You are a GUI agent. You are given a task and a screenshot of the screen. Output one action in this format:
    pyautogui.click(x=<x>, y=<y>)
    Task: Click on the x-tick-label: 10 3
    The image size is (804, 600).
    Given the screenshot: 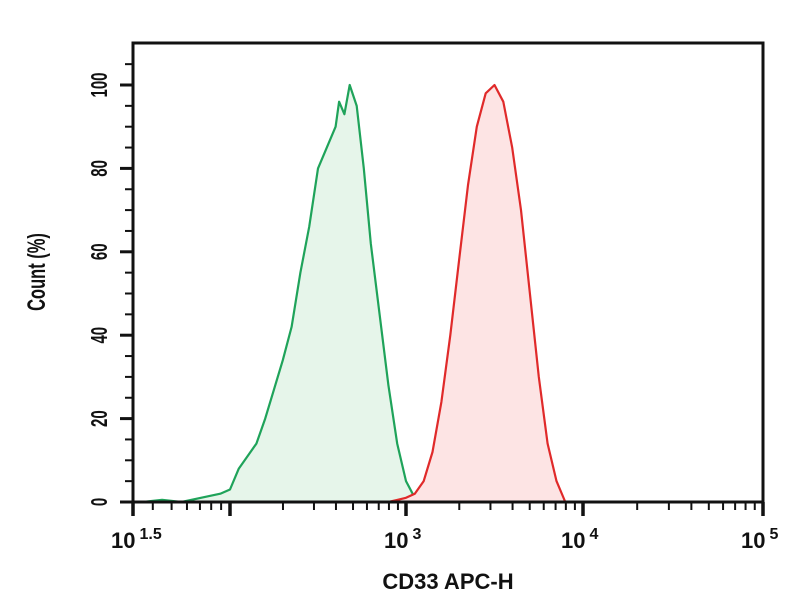 What is the action you would take?
    pyautogui.click(x=402, y=539)
    